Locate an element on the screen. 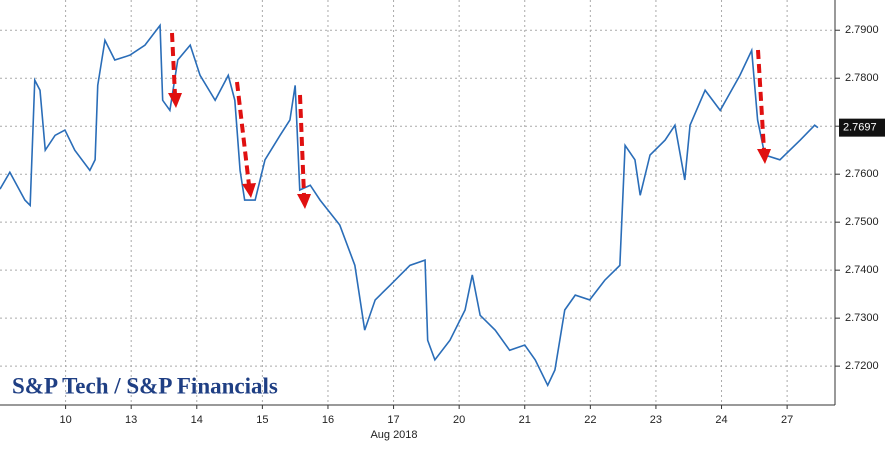 This screenshot has height=451, width=890. x-tick-label: 10 is located at coordinates (65, 420).